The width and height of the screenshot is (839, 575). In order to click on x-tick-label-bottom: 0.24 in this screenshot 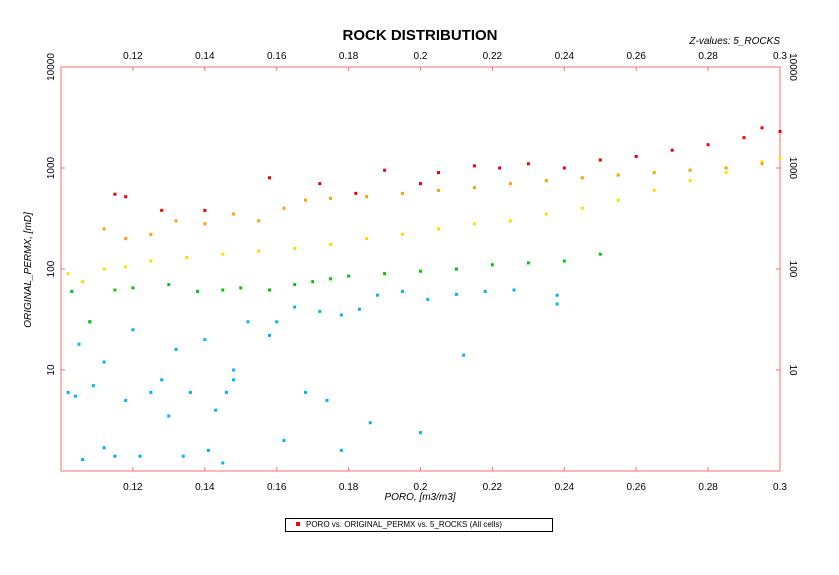, I will do `click(565, 487)`.